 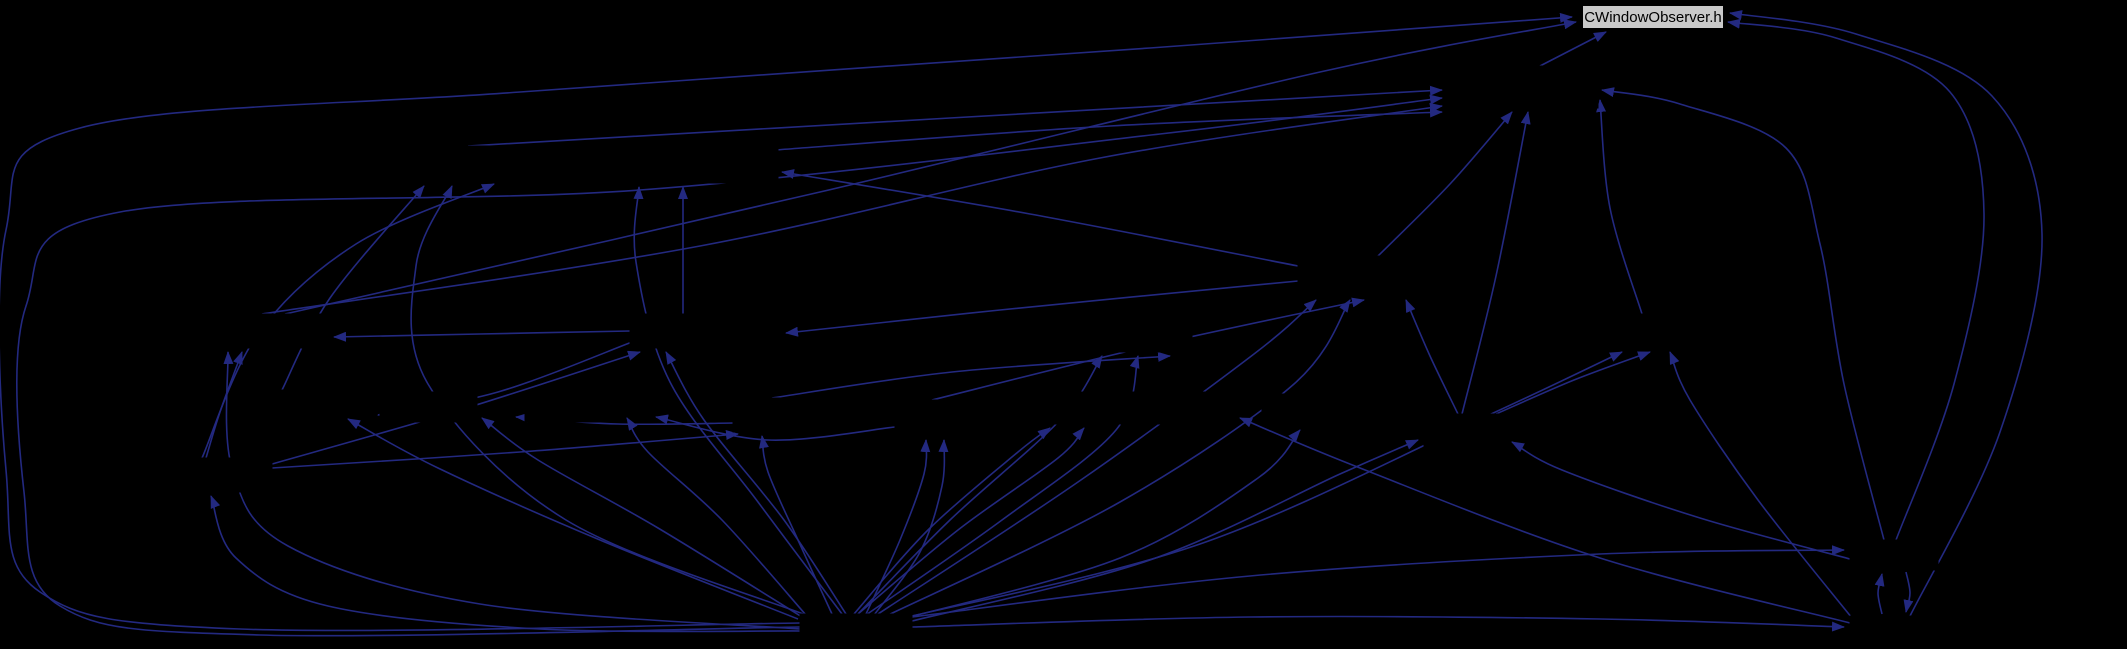 What do you see at coordinates (1136, 335) in the screenshot?
I see `node-m3` at bounding box center [1136, 335].